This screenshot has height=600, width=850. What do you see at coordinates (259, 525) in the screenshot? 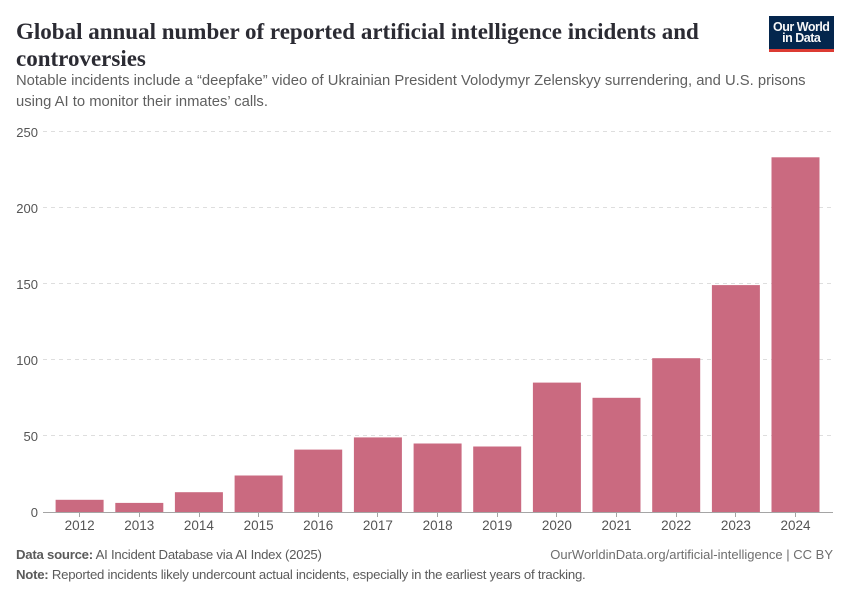
I see `svg-text: 2015` at bounding box center [259, 525].